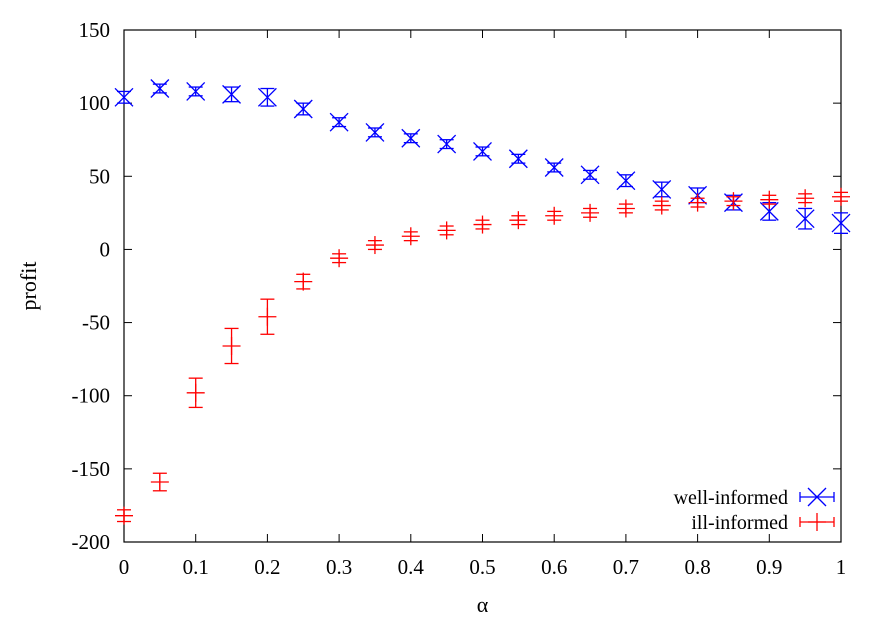 This screenshot has width=882, height=617. What do you see at coordinates (124, 567) in the screenshot?
I see `x-tick-label: 0` at bounding box center [124, 567].